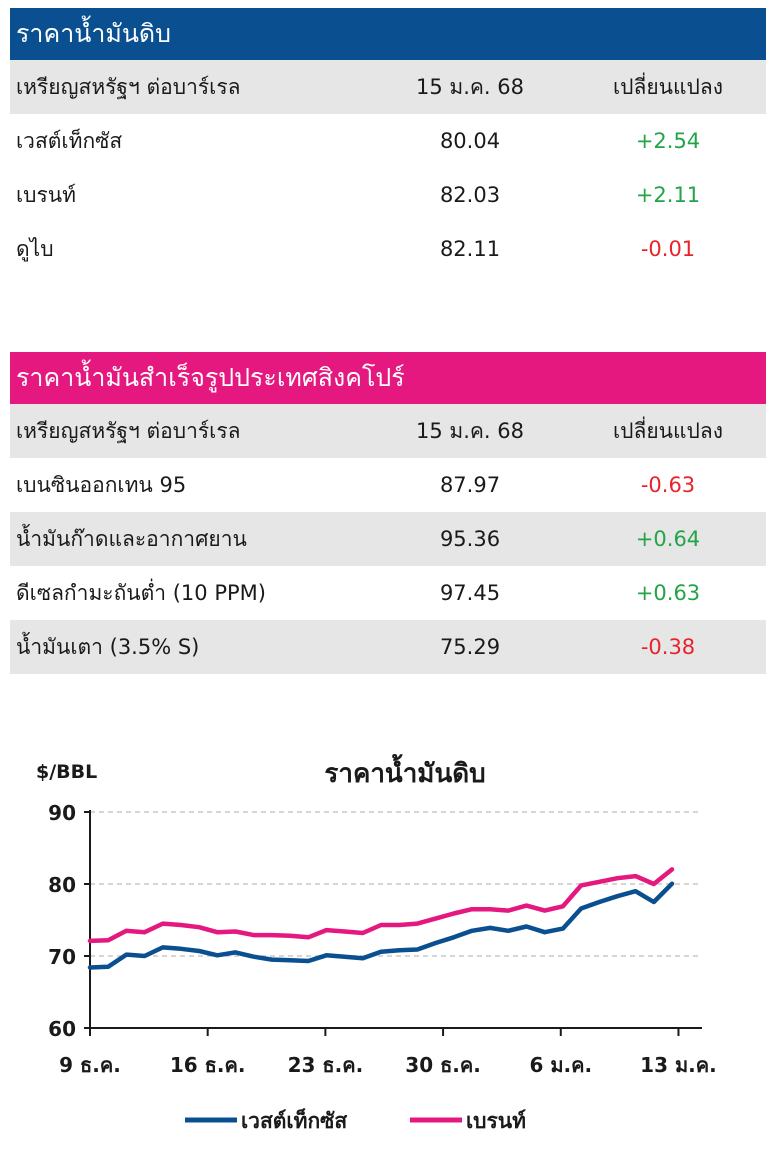 The width and height of the screenshot is (783, 1168). What do you see at coordinates (388, 539) in the screenshot?
I see `table-row: น้ำมันก๊าดและอากาศยาน 95.36 +0.64` at bounding box center [388, 539].